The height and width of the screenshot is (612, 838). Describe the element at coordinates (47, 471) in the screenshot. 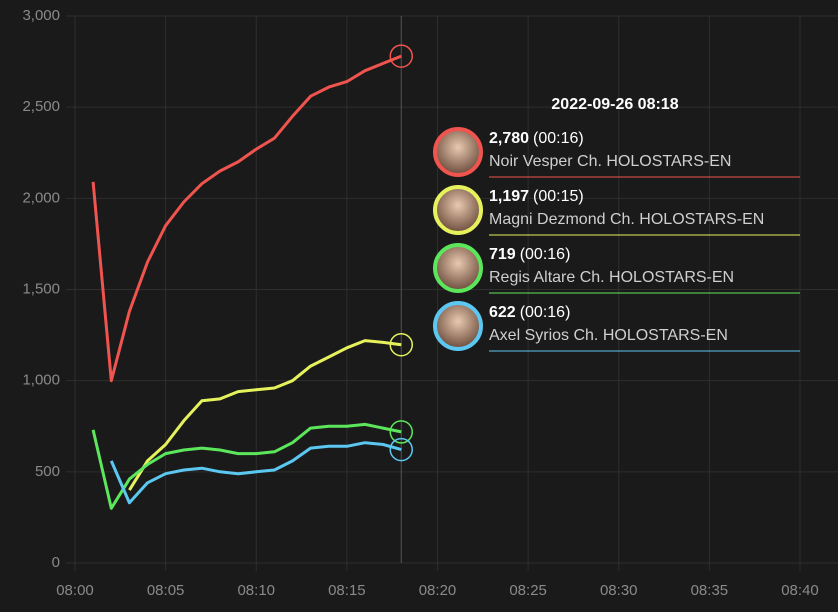

I see `y-tick-label: 500` at that location.